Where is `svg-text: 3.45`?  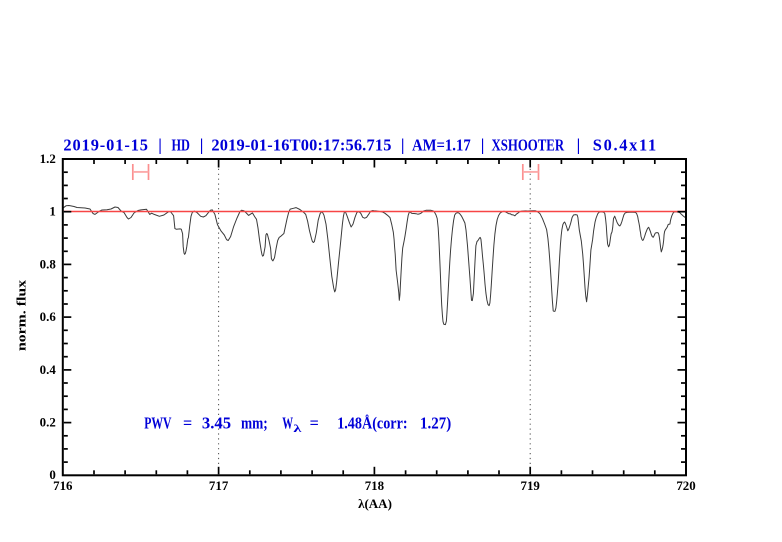 svg-text: 3.45 is located at coordinates (216, 423).